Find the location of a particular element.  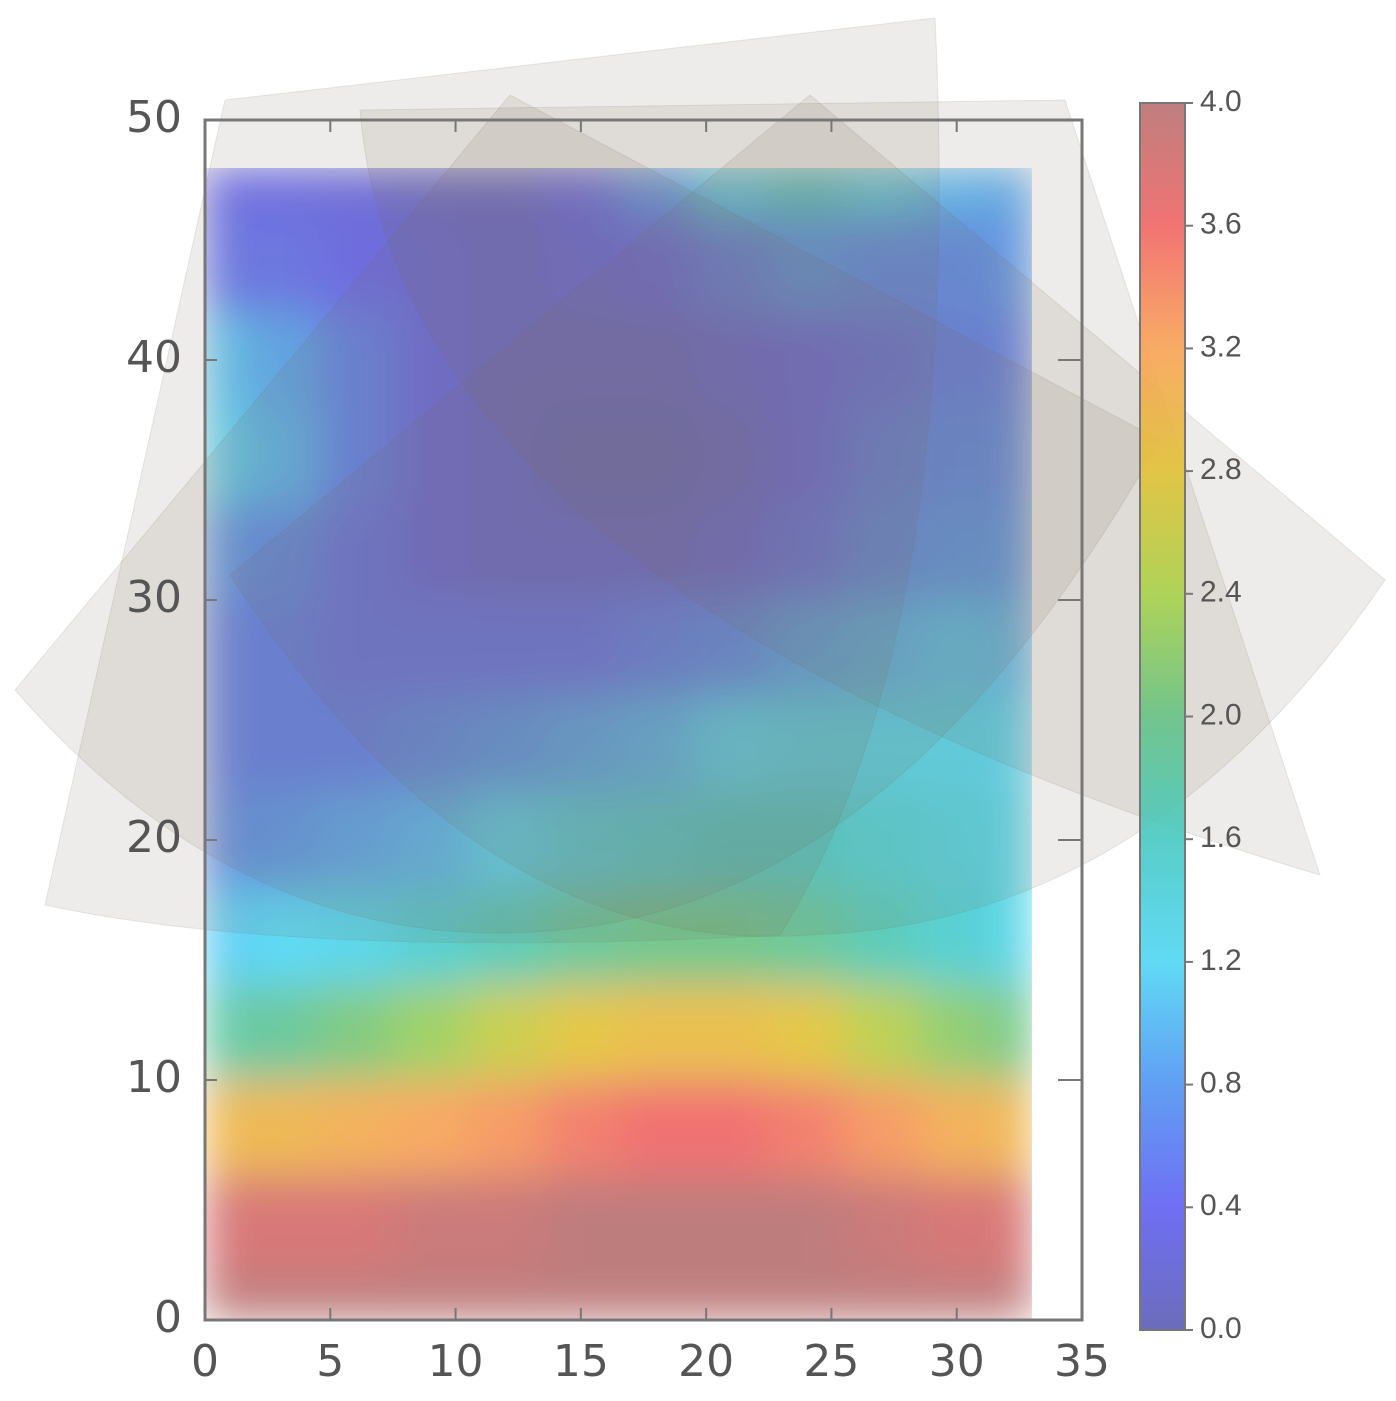

colorbar-tick-label: 0.0 is located at coordinates (1221, 1328).